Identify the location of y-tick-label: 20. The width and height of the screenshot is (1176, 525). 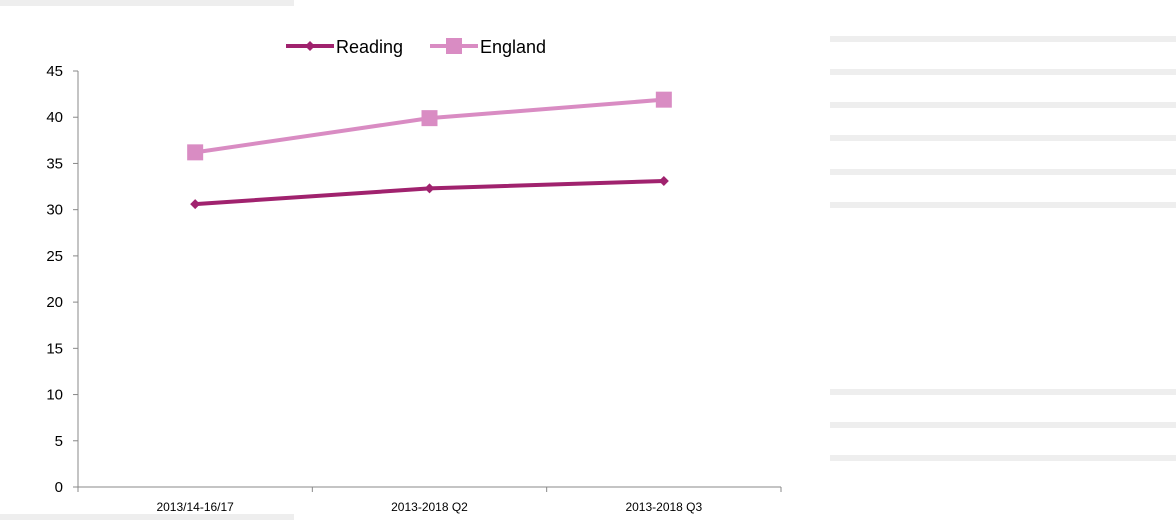
(54, 302).